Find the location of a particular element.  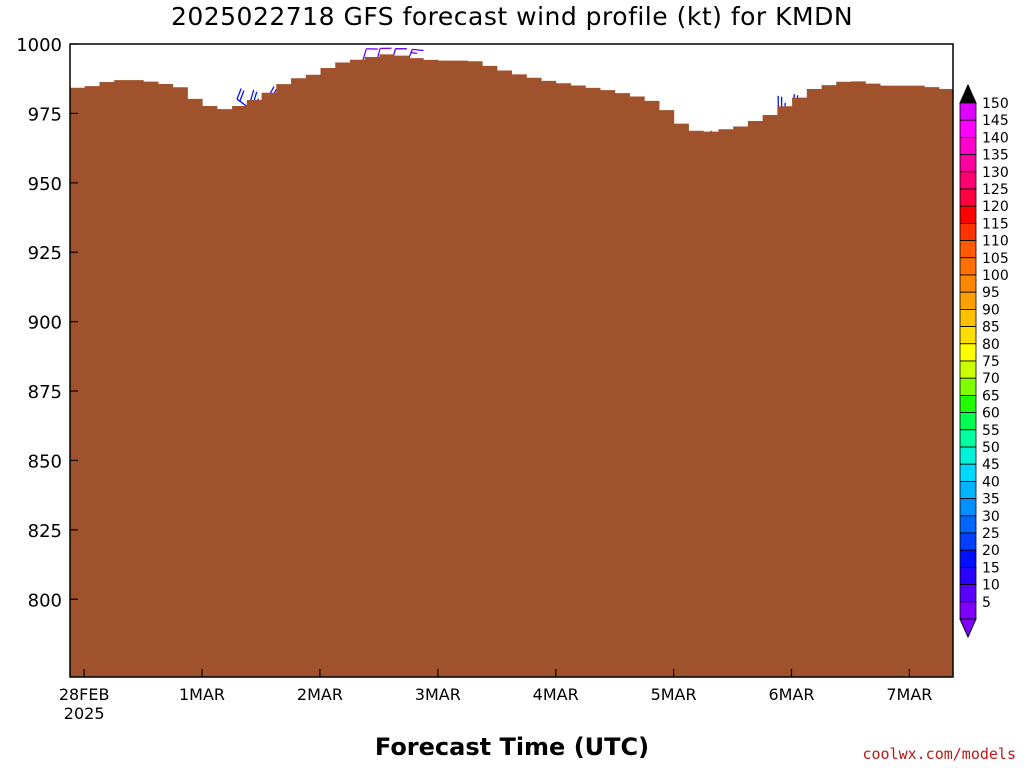

y-tick-label: 900 is located at coordinates (45, 323).